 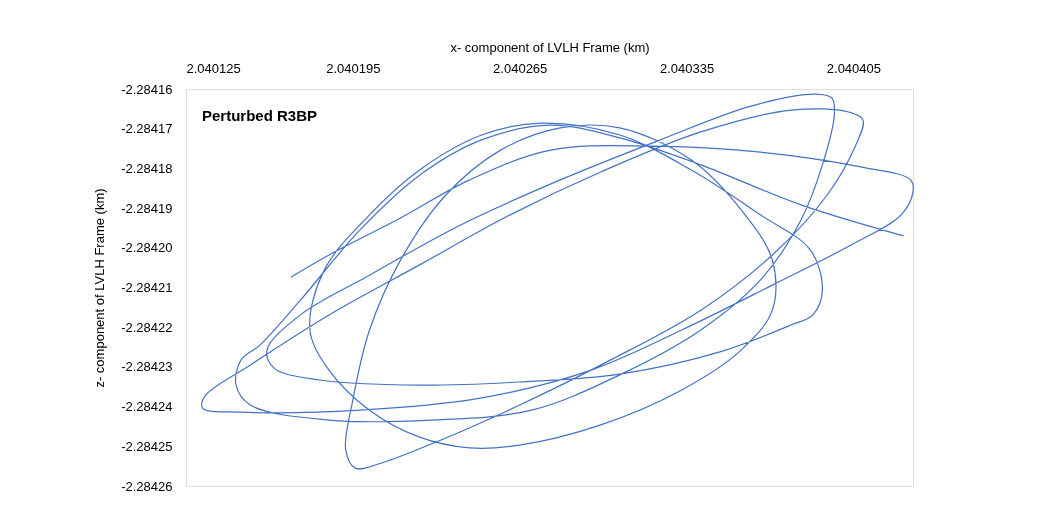 I want to click on x-tick-label: 2.040125, so click(x=213, y=68).